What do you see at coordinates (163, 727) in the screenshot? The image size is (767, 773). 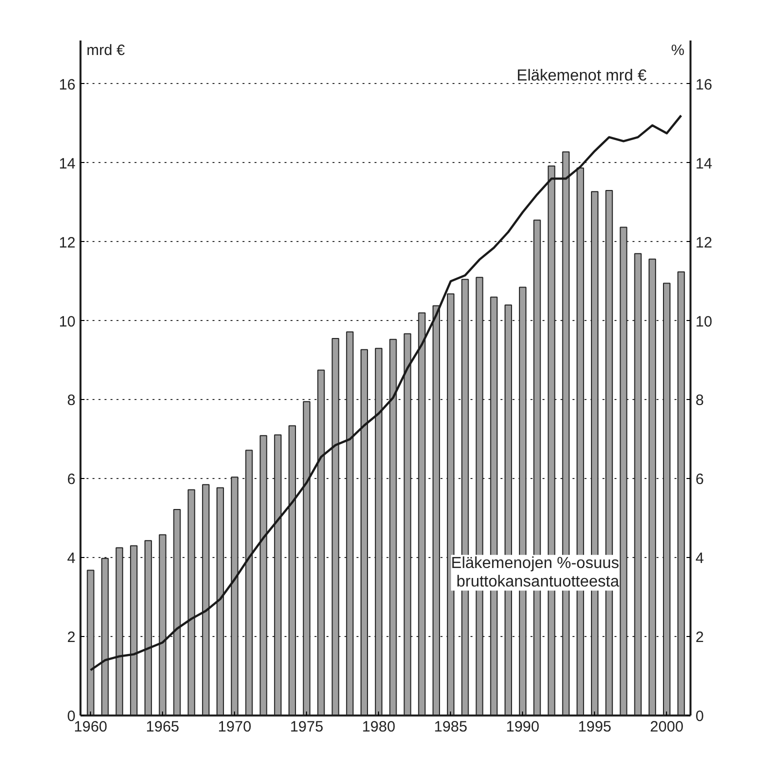 I see `x-tick-label: 1965` at bounding box center [163, 727].